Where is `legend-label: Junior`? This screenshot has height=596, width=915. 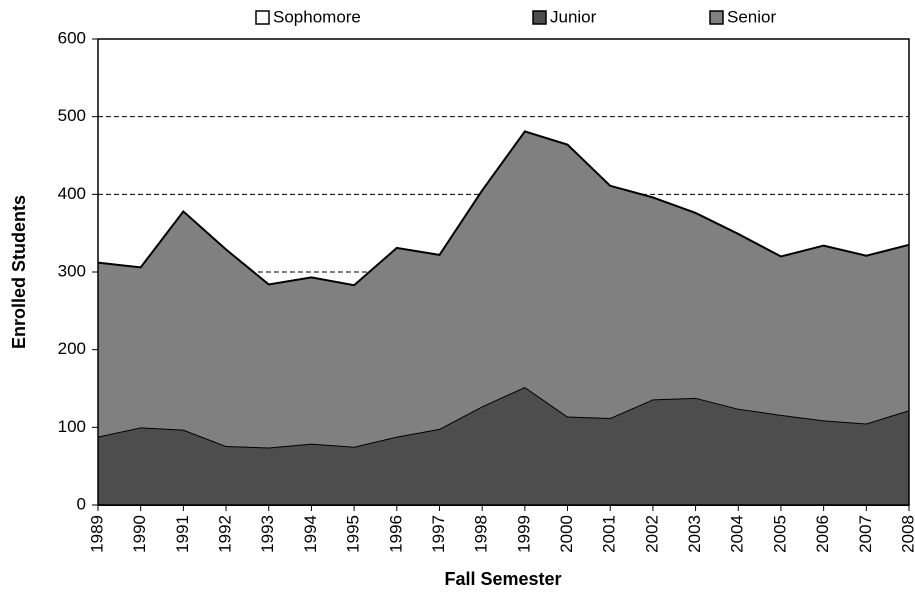
legend-label: Junior is located at coordinates (573, 16).